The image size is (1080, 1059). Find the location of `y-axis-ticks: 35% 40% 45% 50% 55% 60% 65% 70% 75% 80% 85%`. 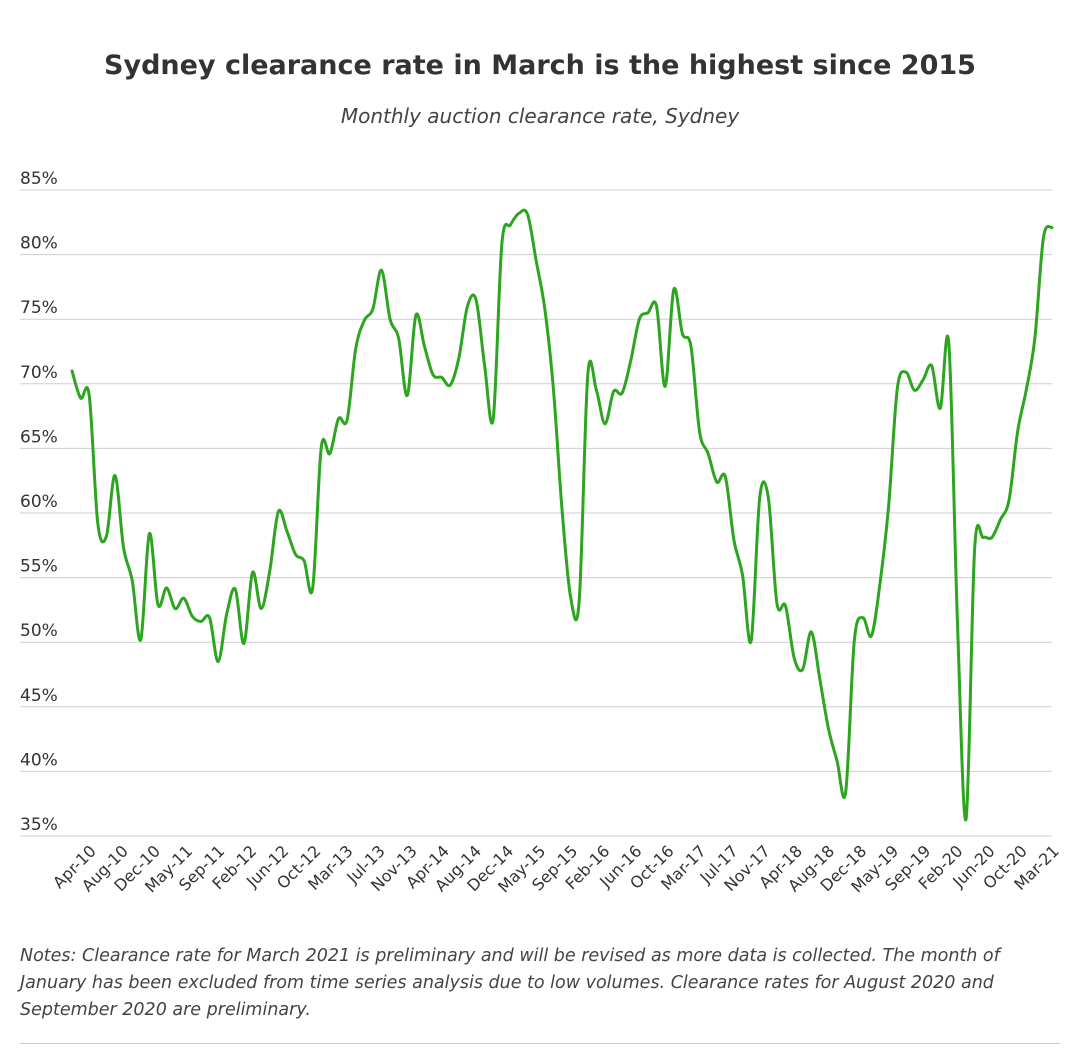

y-axis-ticks: 35% 40% 45% 50% 55% 60% 65% 70% 75% 80% 85% is located at coordinates (39, 502).